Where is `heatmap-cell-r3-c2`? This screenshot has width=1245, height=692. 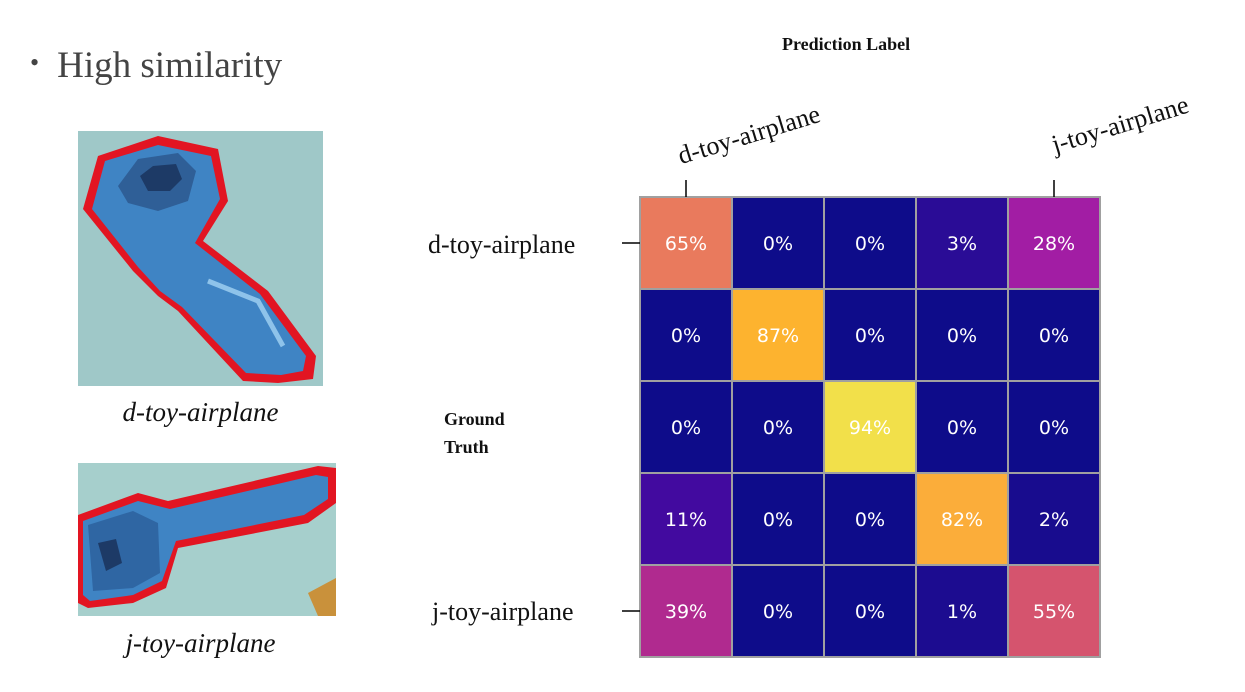 heatmap-cell-r3-c2 is located at coordinates (870, 519).